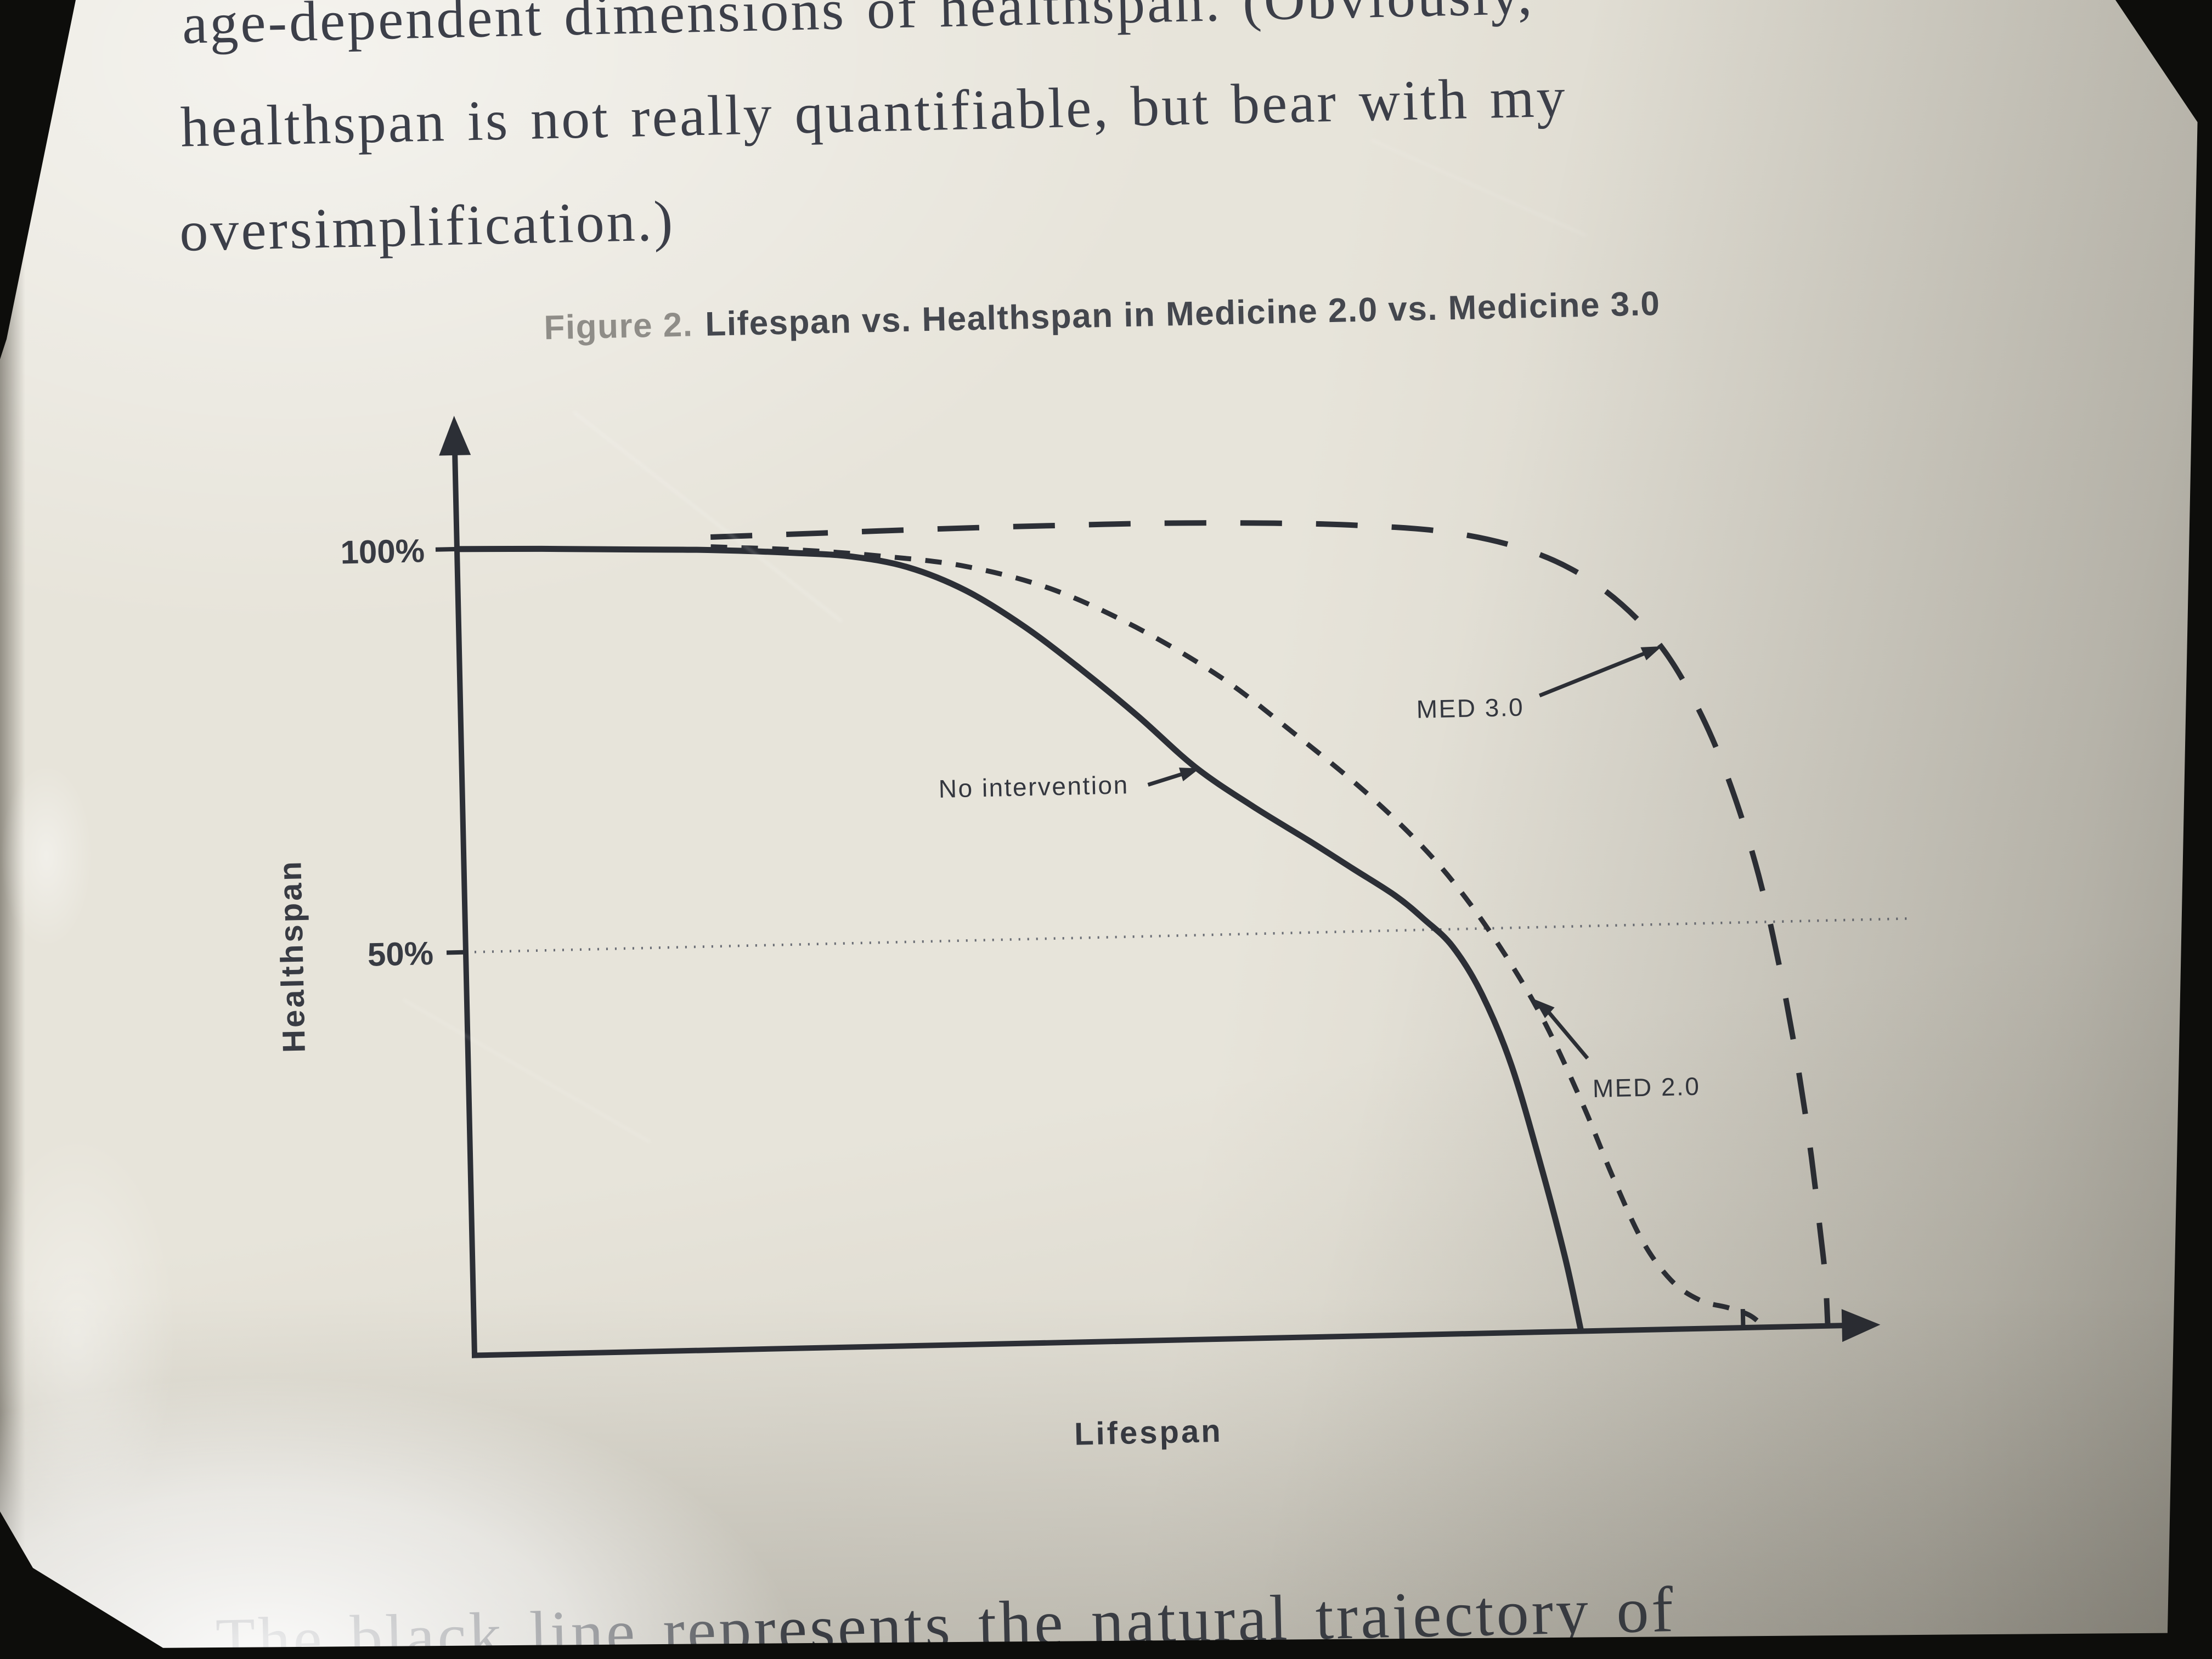 The image size is (2212, 1659). Describe the element at coordinates (382, 551) in the screenshot. I see `ytick-label-100: 100%` at that location.